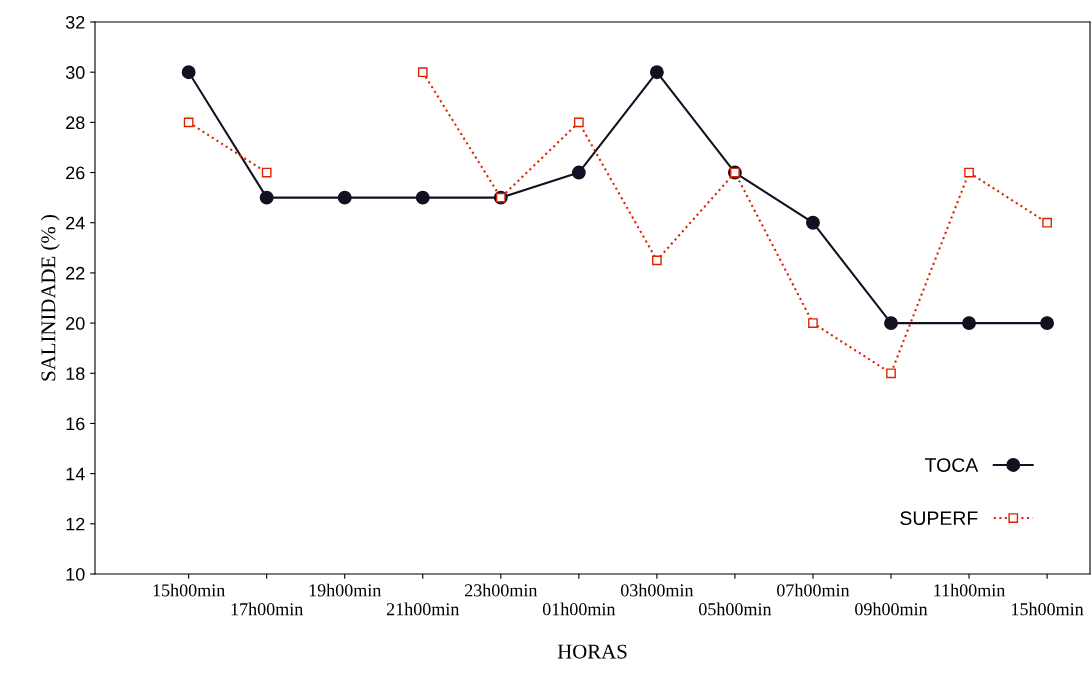 This screenshot has height=682, width=1092. I want to click on y-tick-label: 26, so click(75, 173).